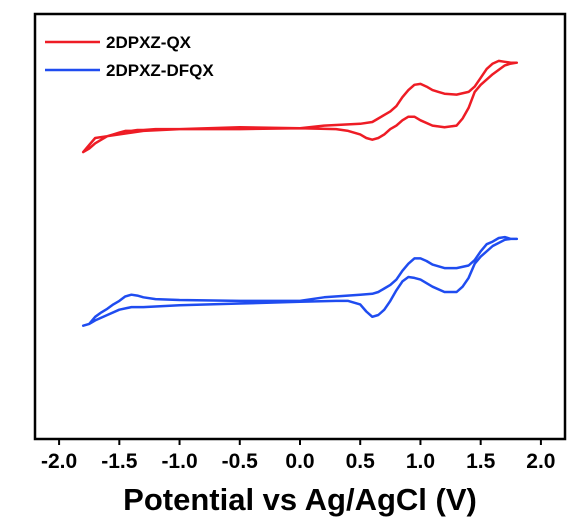 The height and width of the screenshot is (532, 586). I want to click on x-axis-tick-labels: -2.0 -1.5 -1.0 -0.5 0.0 0.5 1.0 1.5 2.0, so click(298, 461).